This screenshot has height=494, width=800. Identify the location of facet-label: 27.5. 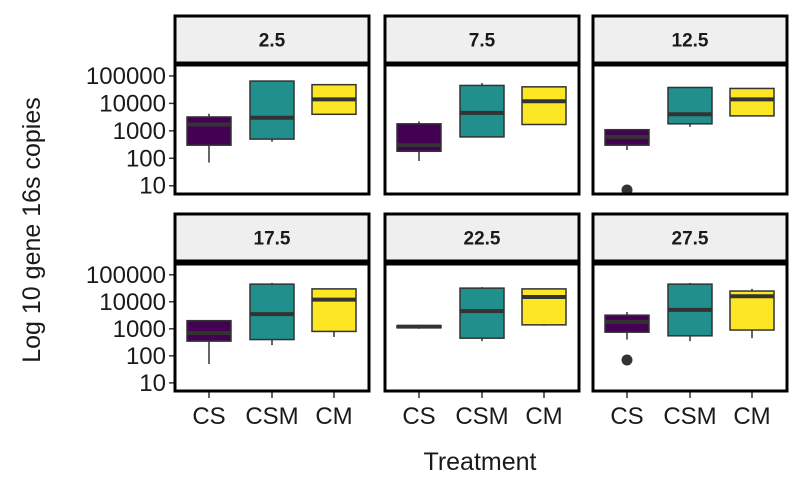
(690, 239).